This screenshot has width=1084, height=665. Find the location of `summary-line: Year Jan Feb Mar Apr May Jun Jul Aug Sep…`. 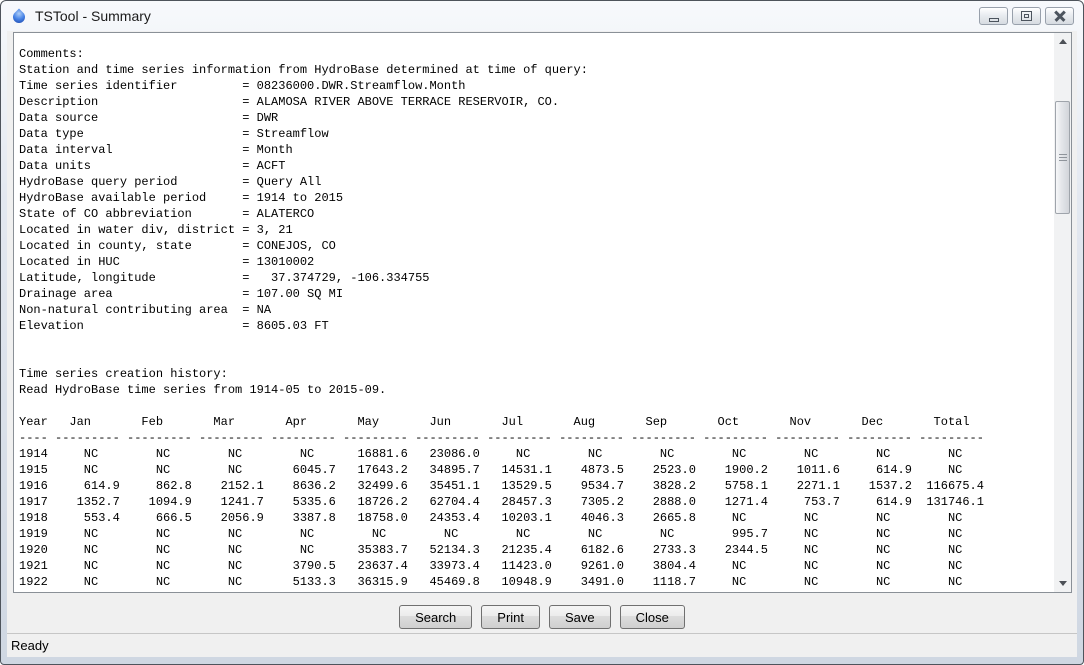

summary-line: Year Jan Feb Mar Apr May Jun Jul Aug Sep… is located at coordinates (501, 422).